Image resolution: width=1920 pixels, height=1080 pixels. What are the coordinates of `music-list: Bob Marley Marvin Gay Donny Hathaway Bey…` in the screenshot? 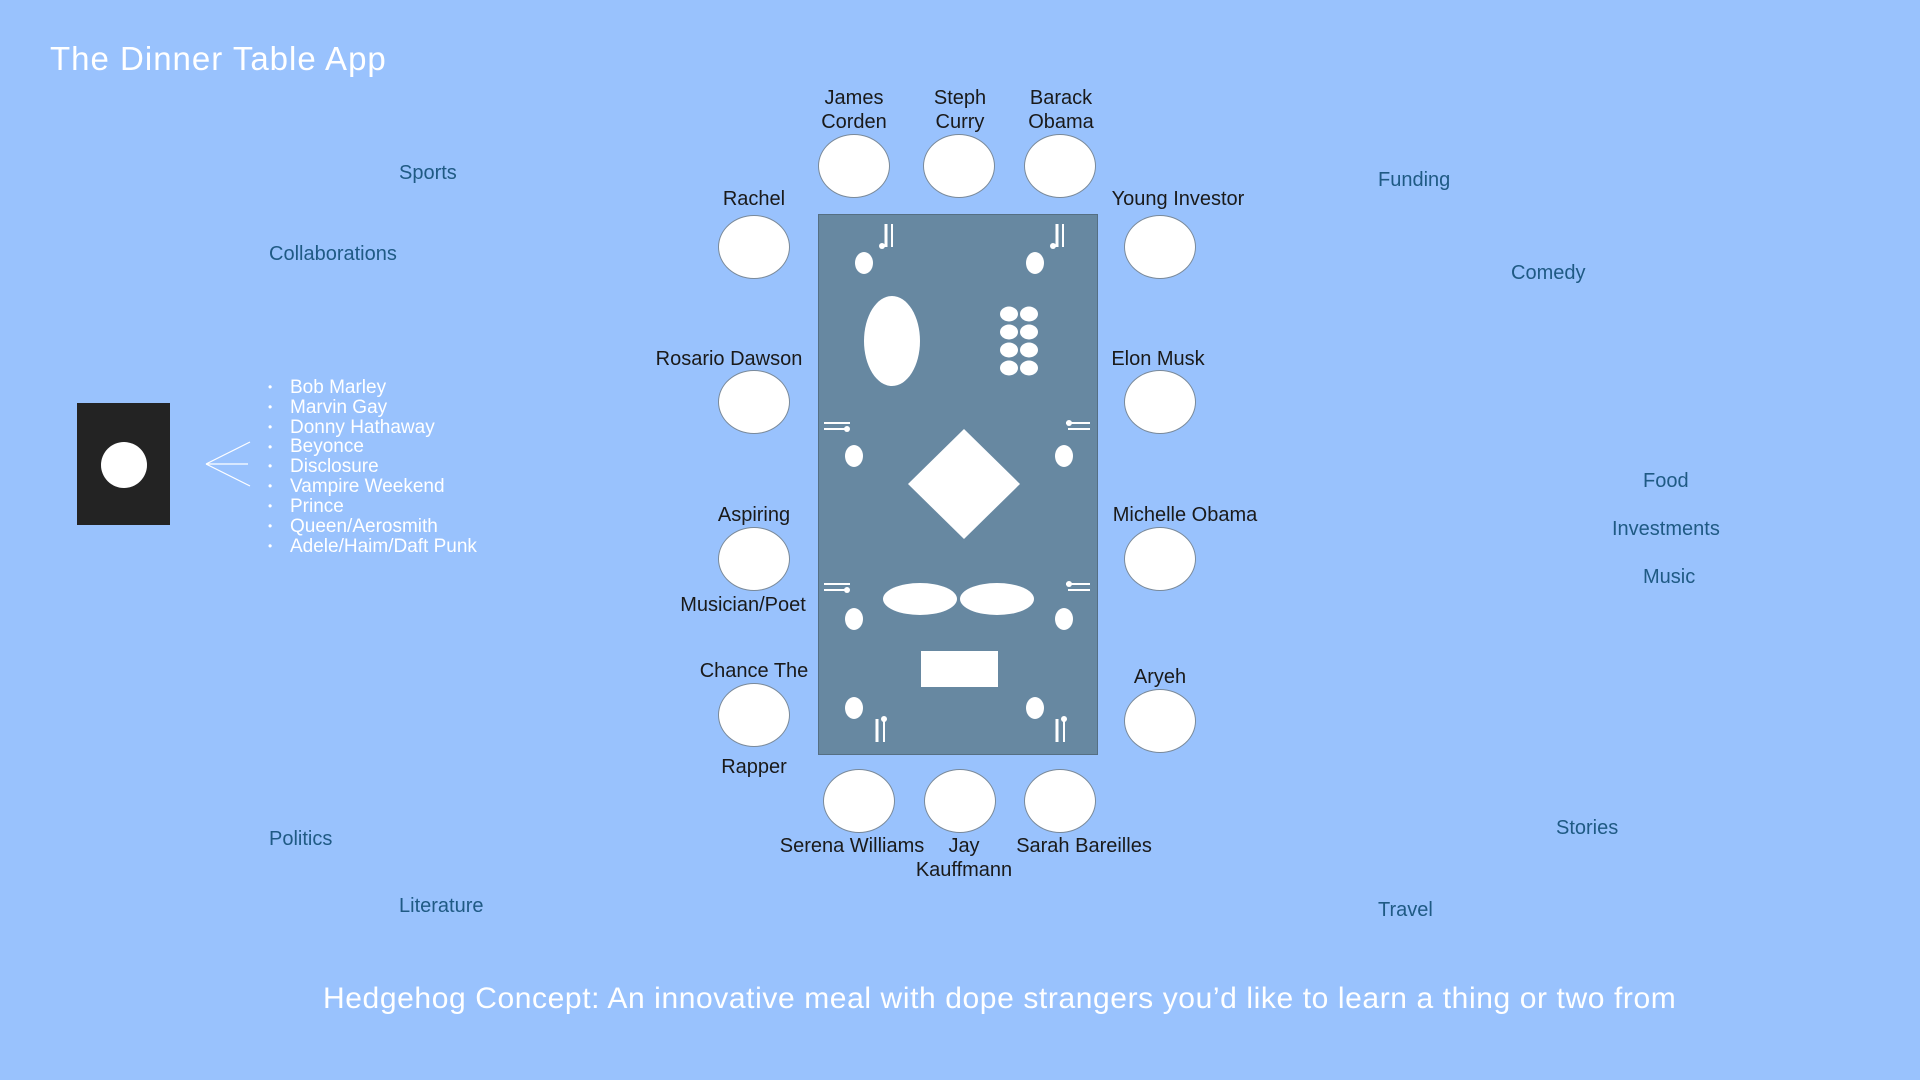 It's located at (372, 467).